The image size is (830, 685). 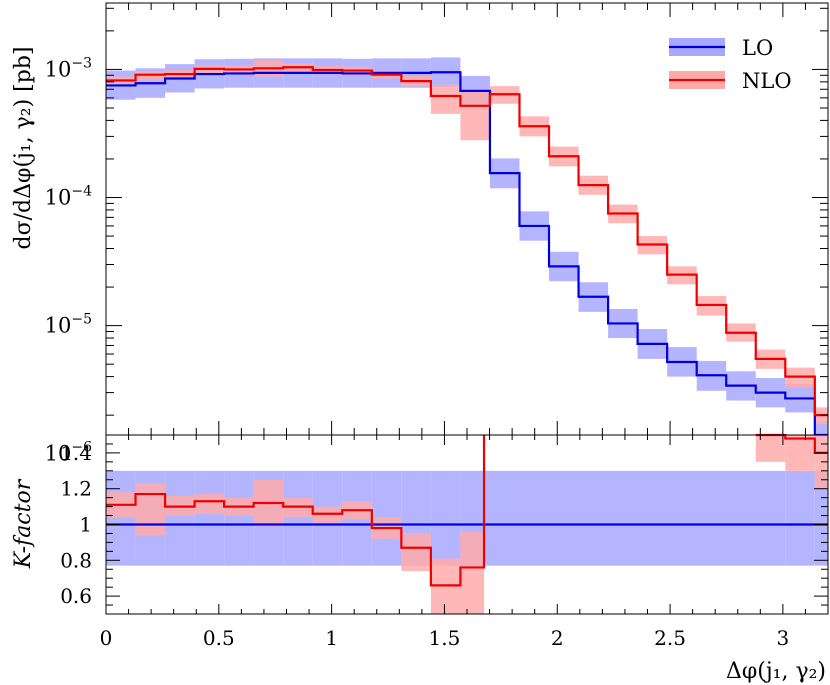 I want to click on x-axis-label: Δφ(j₁, γ₂), so click(x=776, y=671).